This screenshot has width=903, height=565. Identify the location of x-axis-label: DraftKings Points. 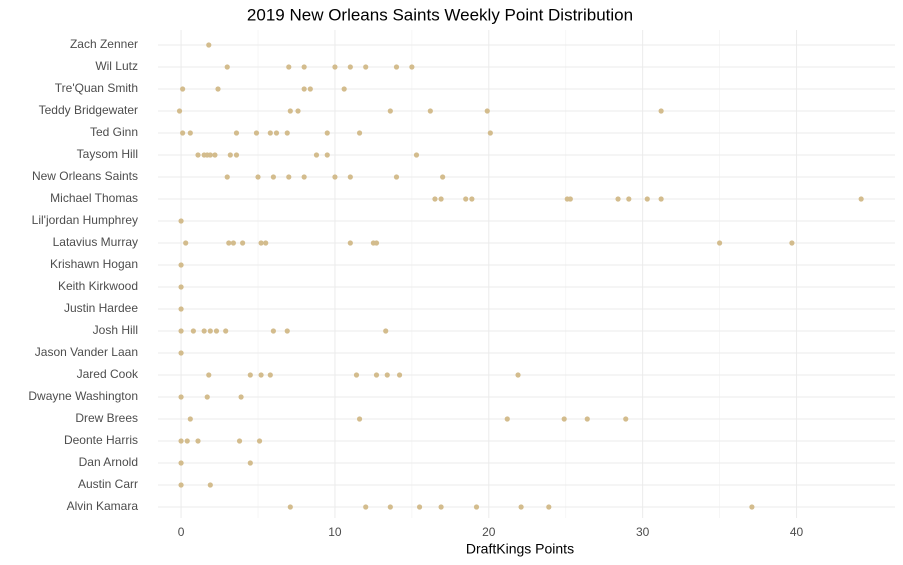
(520, 549).